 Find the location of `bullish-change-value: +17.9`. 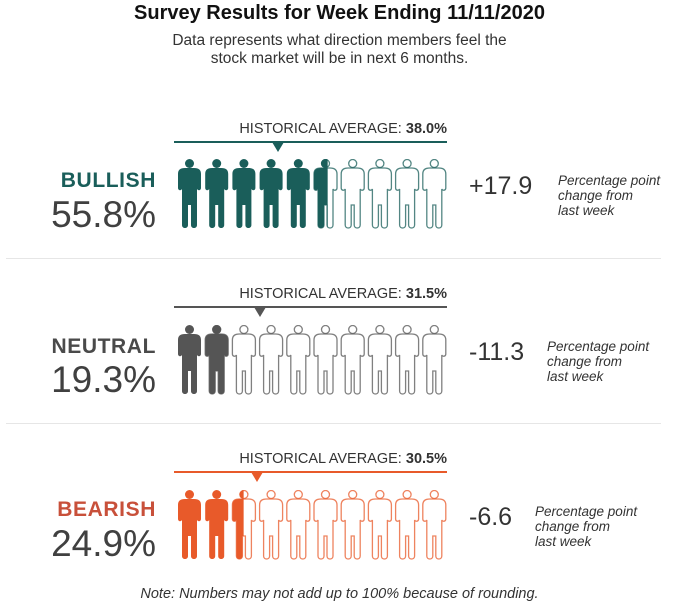

bullish-change-value: +17.9 is located at coordinates (501, 186).